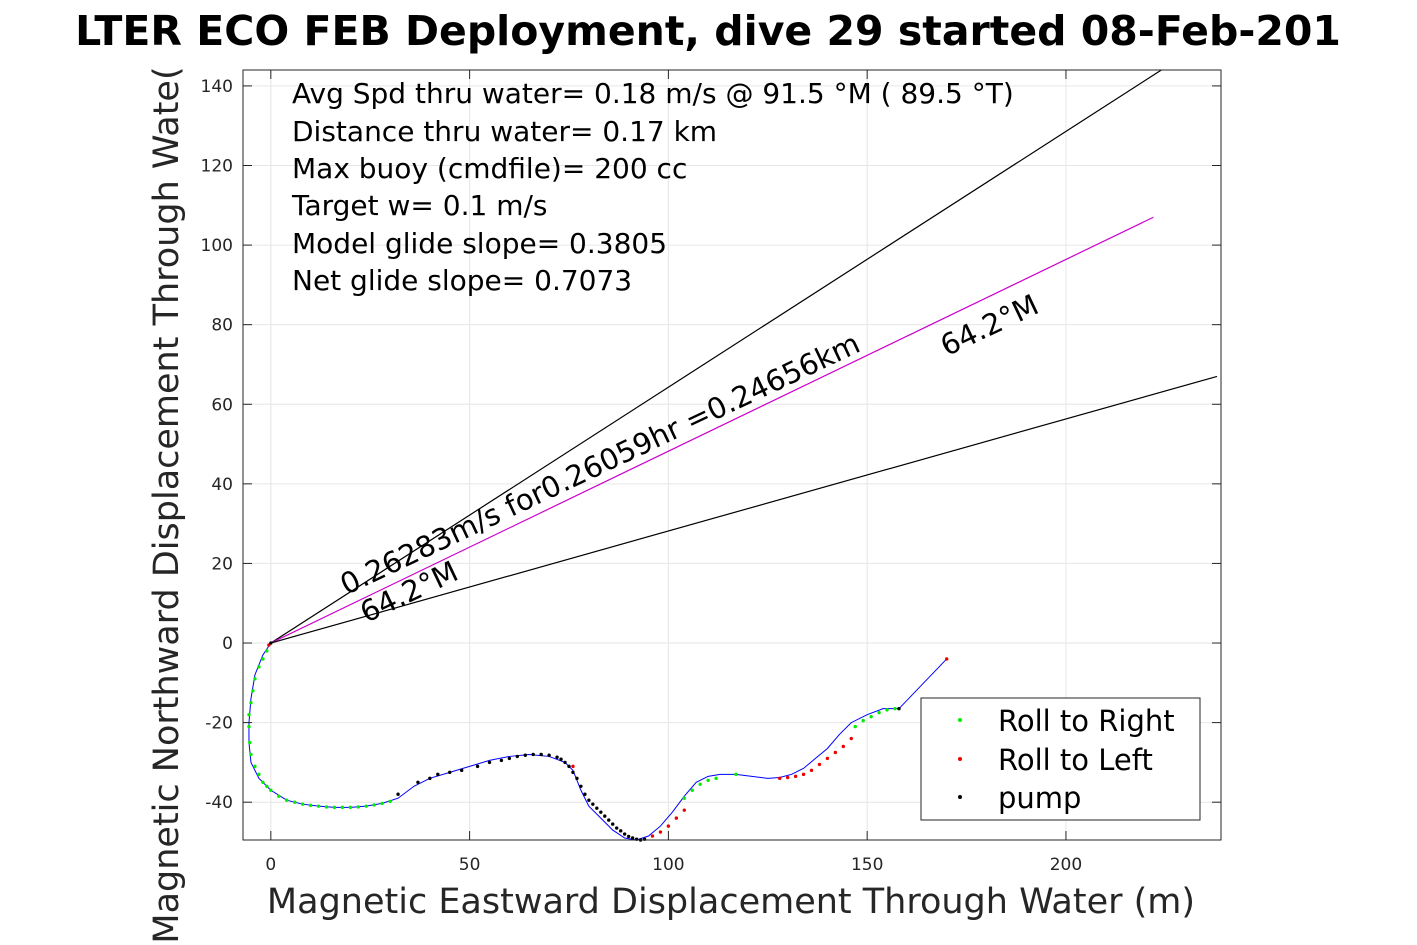  What do you see at coordinates (479, 243) in the screenshot?
I see `info-model-glide-slope: Model glide slope= 0.3805` at bounding box center [479, 243].